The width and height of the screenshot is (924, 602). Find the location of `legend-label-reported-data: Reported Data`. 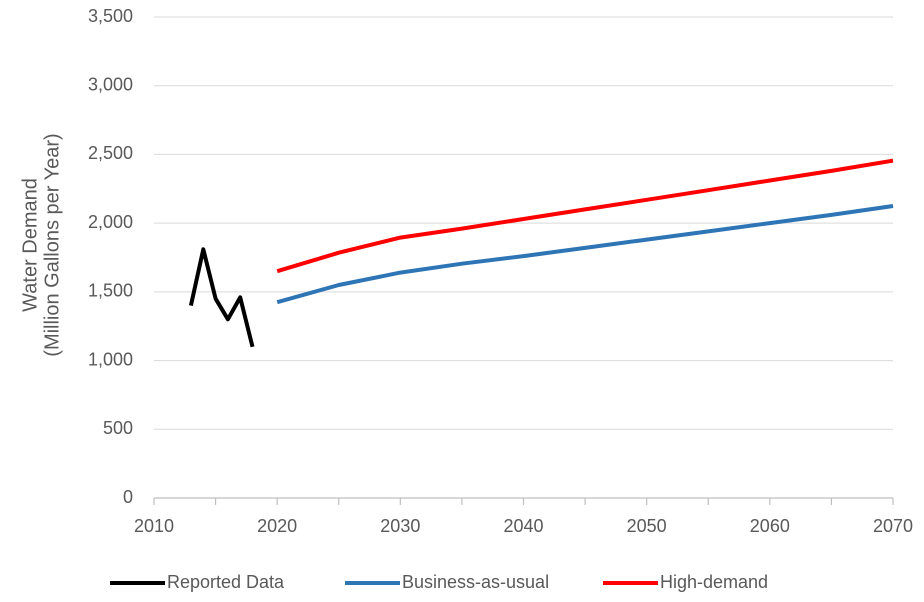

legend-label-reported-data: Reported Data is located at coordinates (226, 582).